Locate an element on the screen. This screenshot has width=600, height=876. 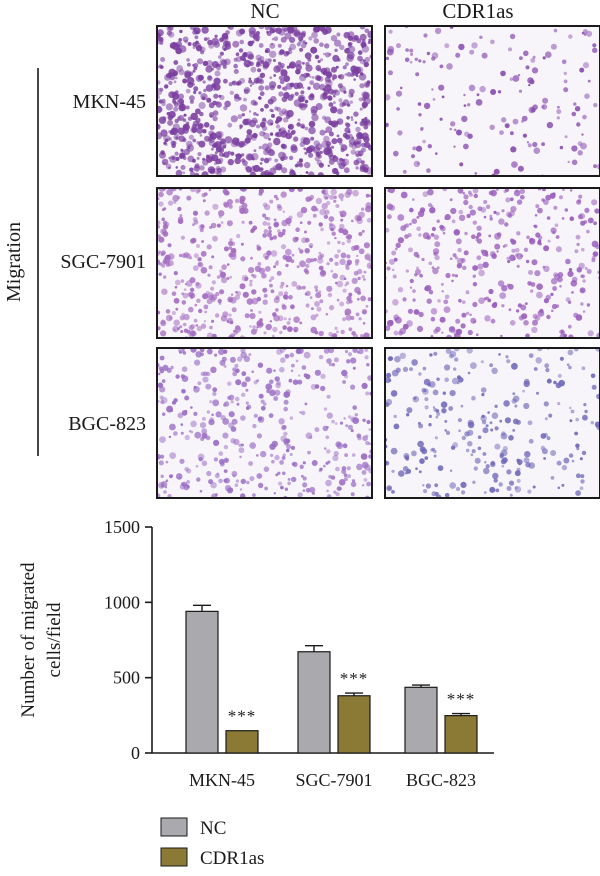
row-label-mkn45: MKN-45 is located at coordinates (109, 102).